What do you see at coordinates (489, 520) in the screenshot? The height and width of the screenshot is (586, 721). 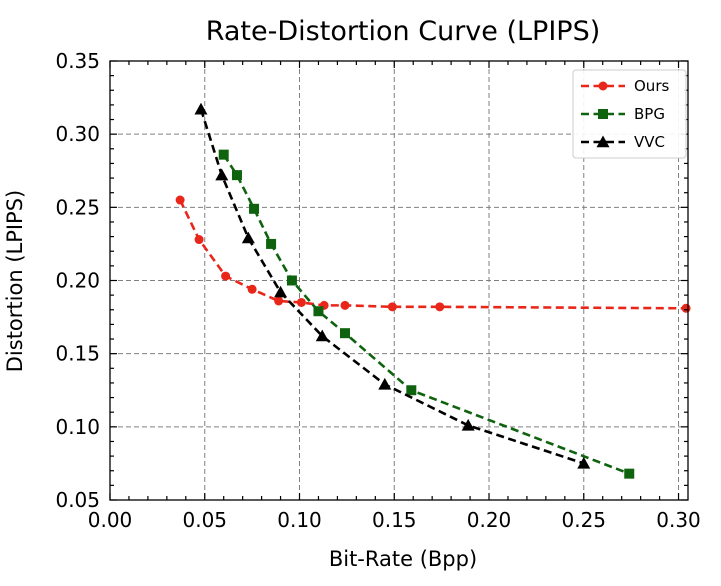 I see `x-tick-label: 0.20` at bounding box center [489, 520].